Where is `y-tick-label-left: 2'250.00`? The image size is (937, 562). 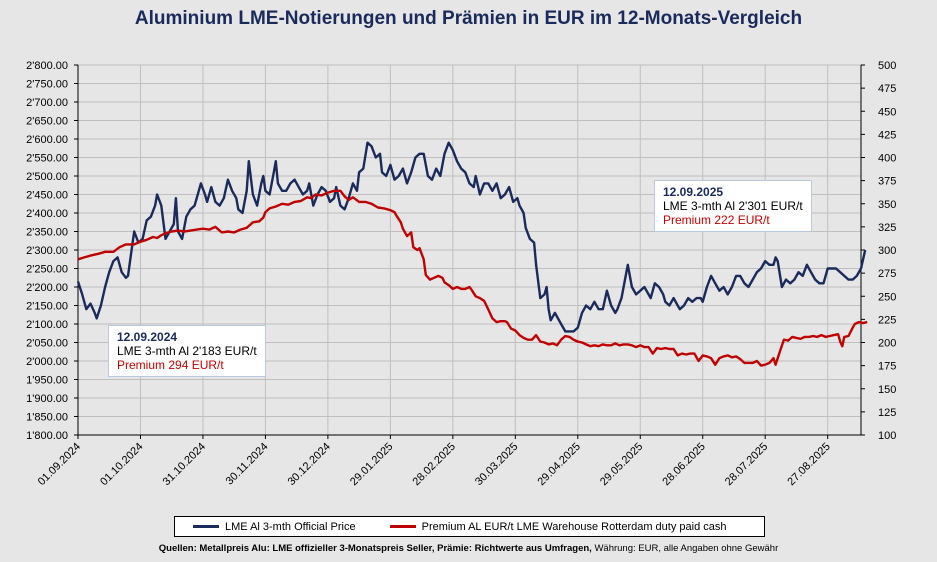
y-tick-label-left: 2'250.00 is located at coordinates (47, 270).